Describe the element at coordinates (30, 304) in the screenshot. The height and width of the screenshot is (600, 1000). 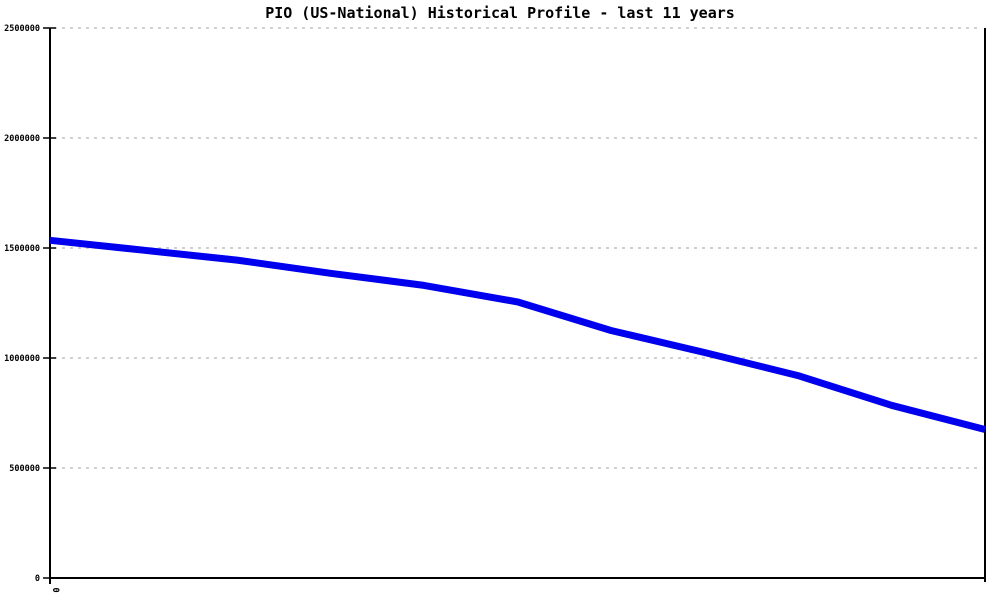
I see `y-axis-ticks-layer: 0 500000 1000000 1500000 2000000 2500000` at that location.